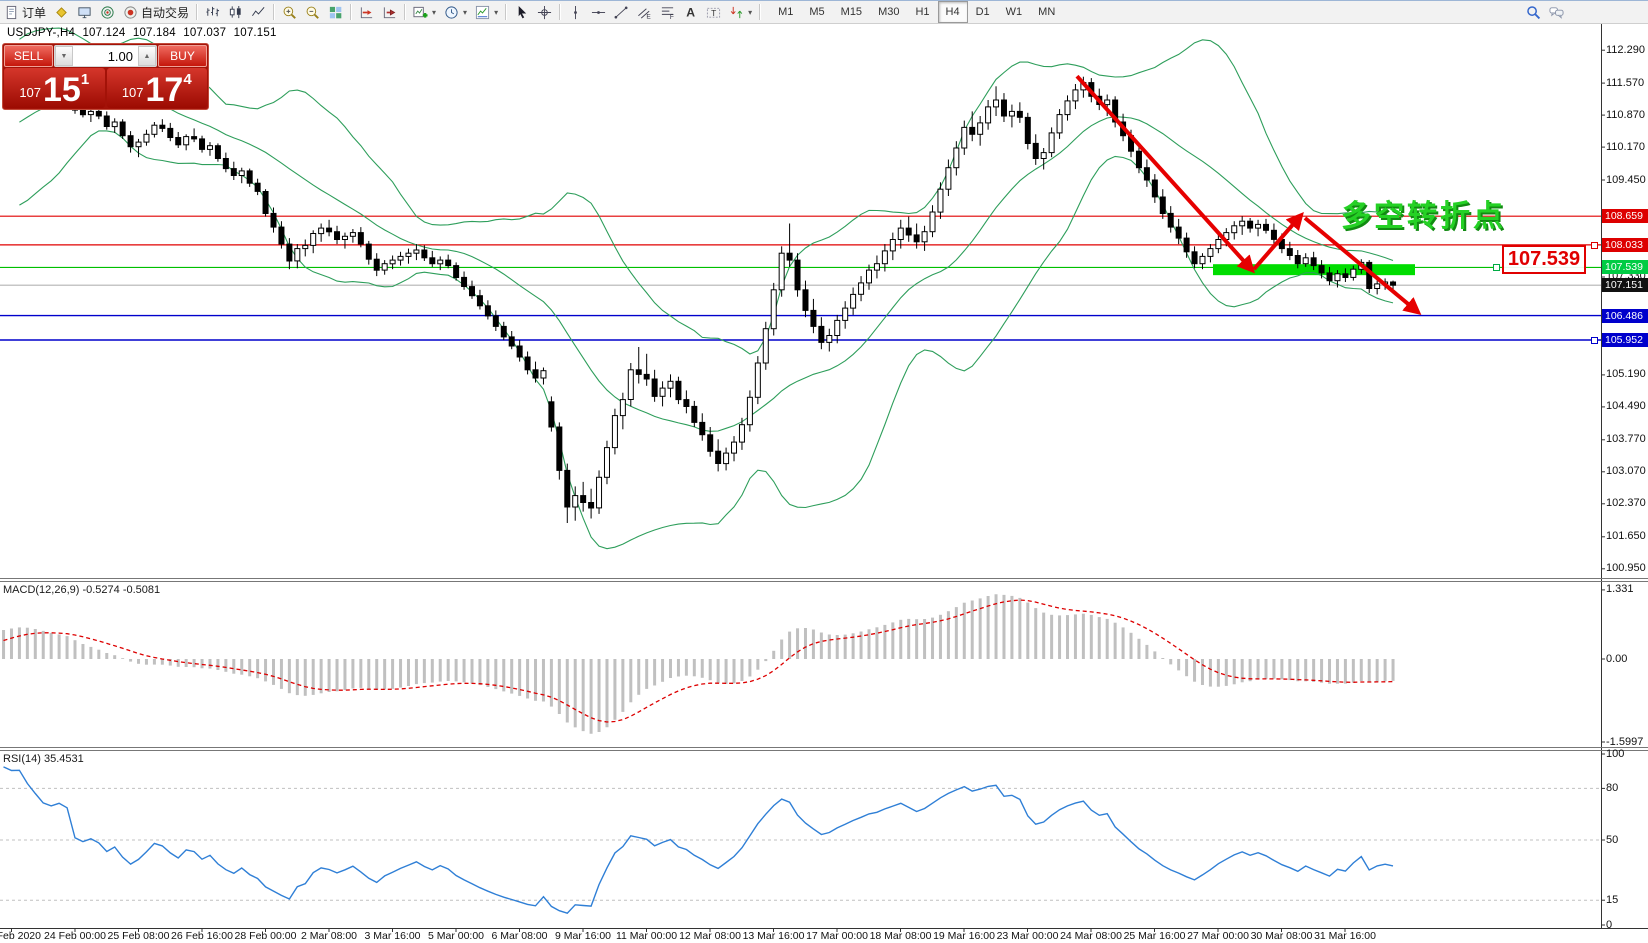 This screenshot has width=1648, height=943. I want to click on fibo-icon: F, so click(667, 13).